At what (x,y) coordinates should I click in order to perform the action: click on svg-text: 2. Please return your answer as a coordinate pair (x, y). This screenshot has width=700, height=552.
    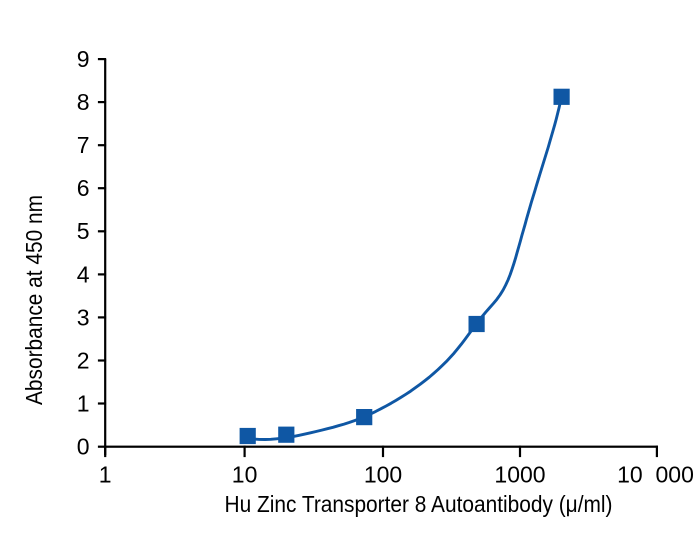
    Looking at the image, I should click on (83, 360).